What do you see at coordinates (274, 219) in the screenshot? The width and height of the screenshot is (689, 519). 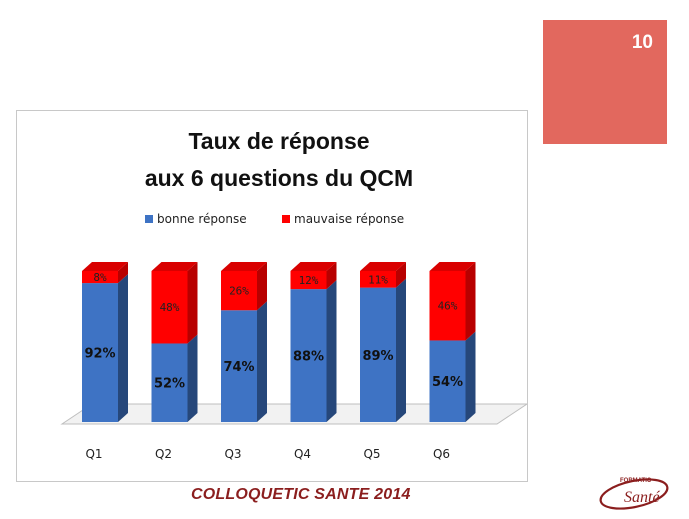 I see `chart-legend: bonne réponse mauvaise réponse` at bounding box center [274, 219].